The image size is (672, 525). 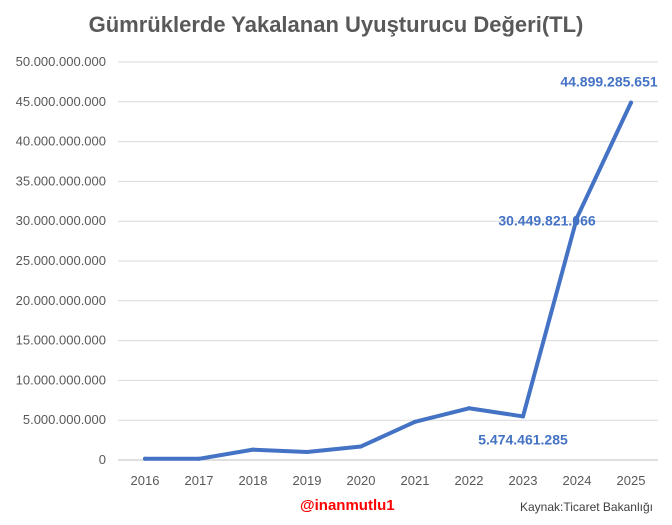 What do you see at coordinates (347, 505) in the screenshot?
I see `watermark-handle: @inanmutlu1` at bounding box center [347, 505].